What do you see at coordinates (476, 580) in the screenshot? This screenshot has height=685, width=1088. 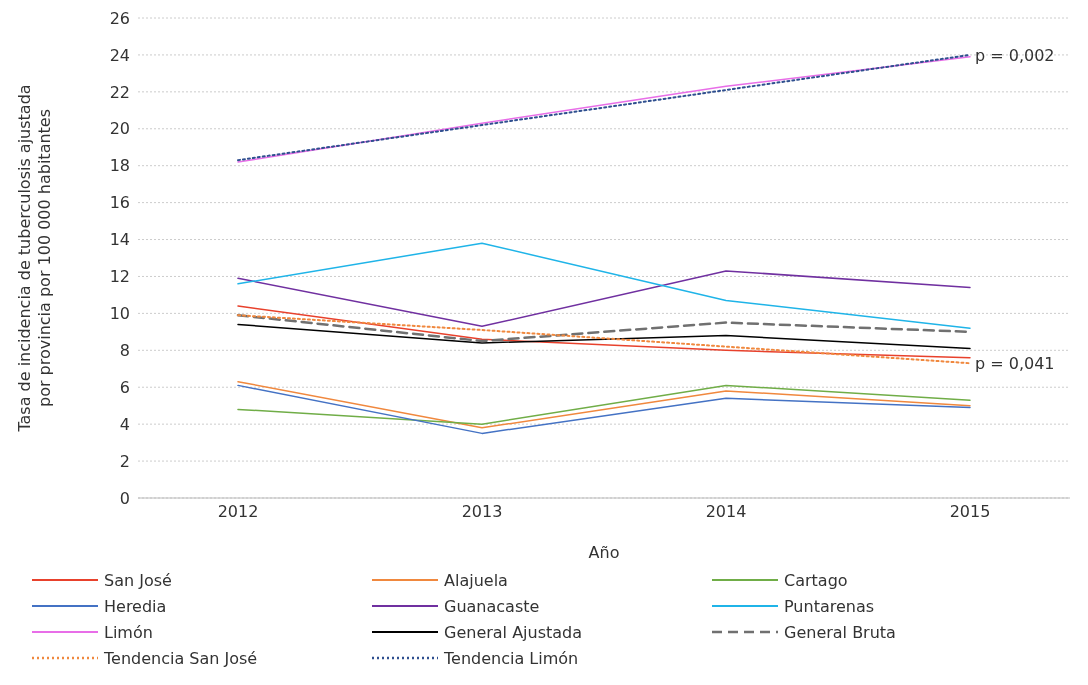 I see `legend-label: Alajuela` at bounding box center [476, 580].